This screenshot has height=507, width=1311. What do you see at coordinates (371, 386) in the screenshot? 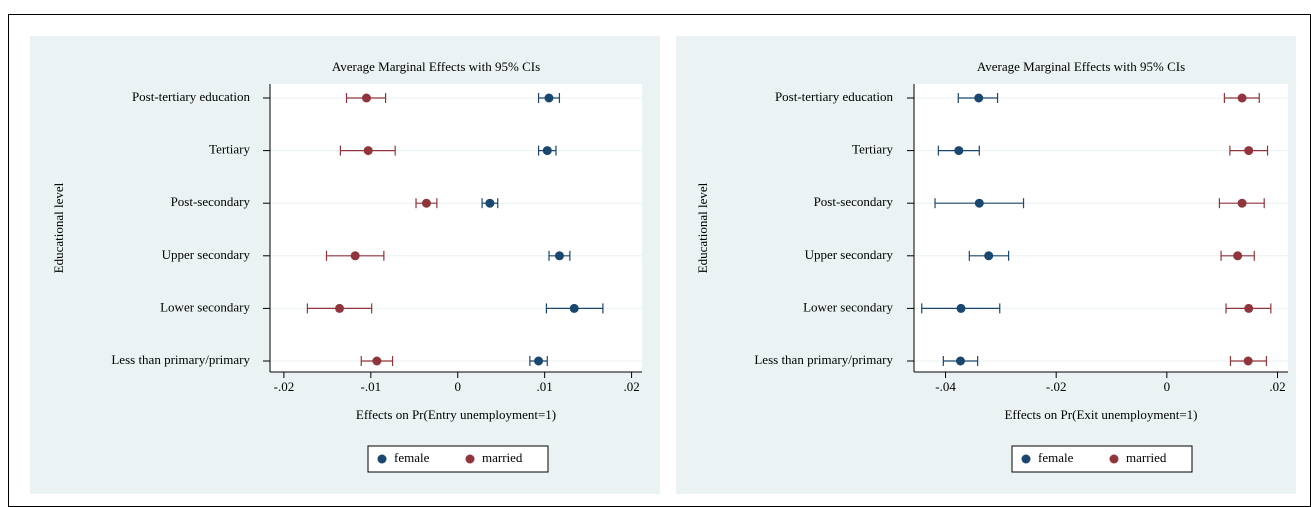
I see `x-tick-label: -.01` at bounding box center [371, 386].